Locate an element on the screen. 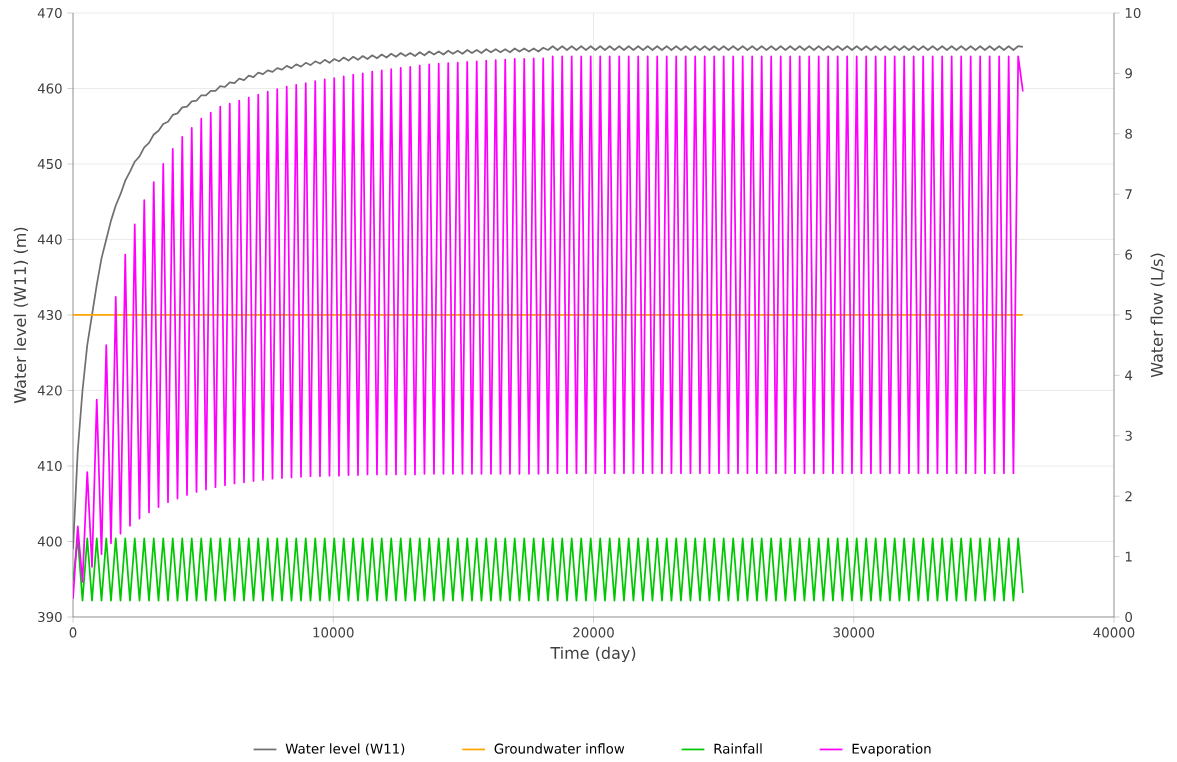  y2-tick-label: 1 is located at coordinates (1128, 556).